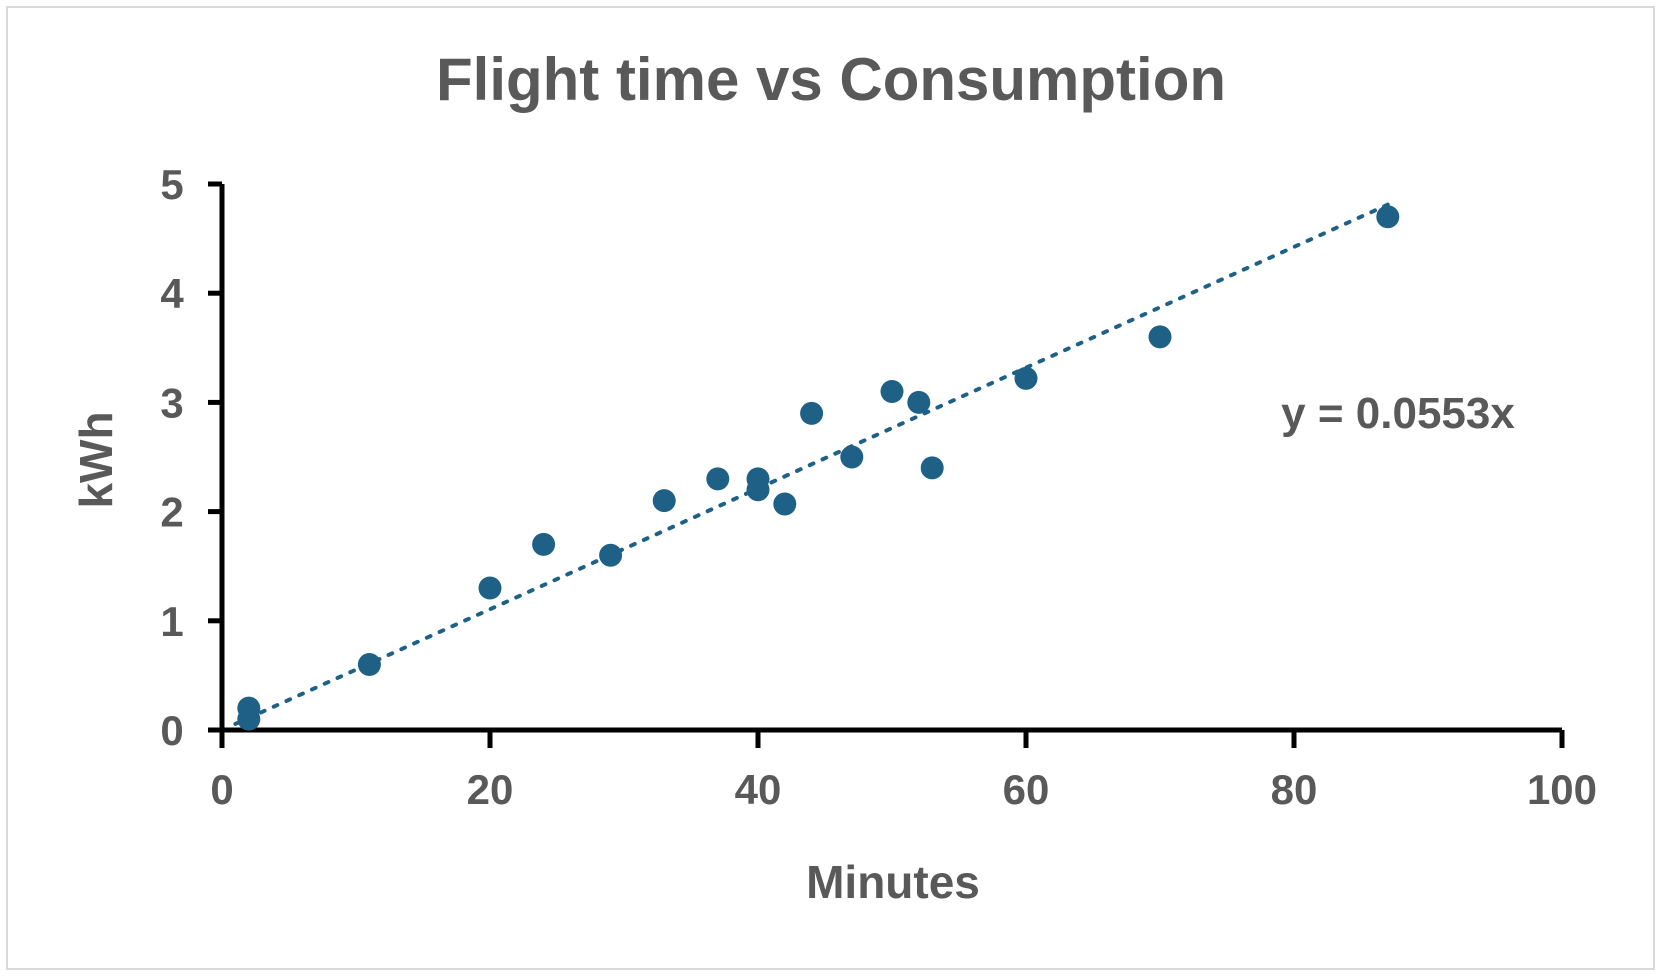 This screenshot has width=1663, height=980. I want to click on x-tick-label: 20, so click(490, 789).